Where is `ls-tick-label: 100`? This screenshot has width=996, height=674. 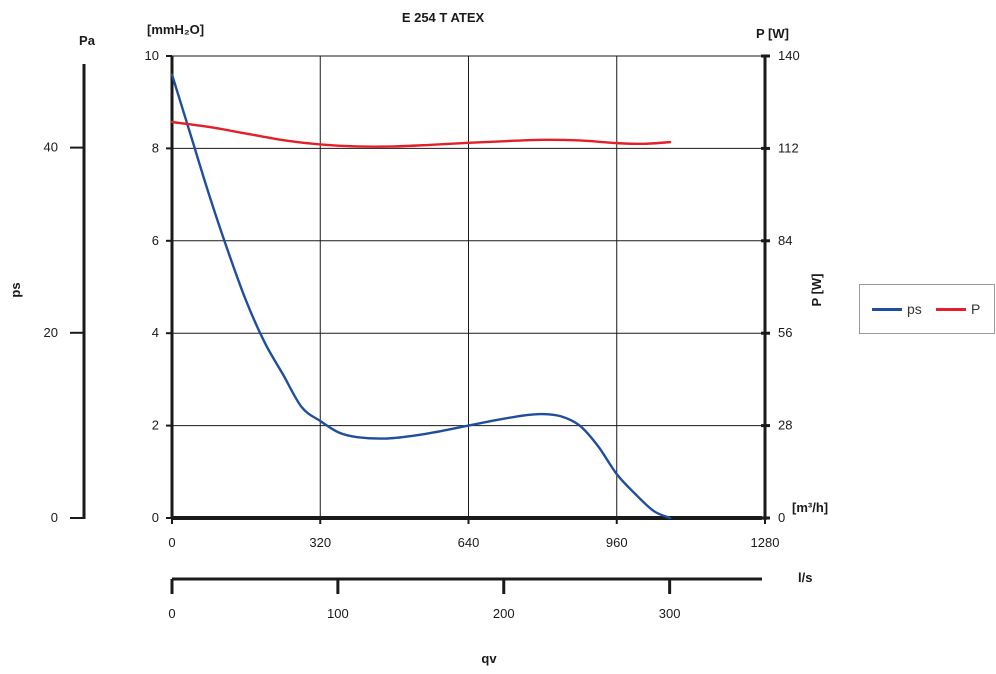
ls-tick-label: 100 is located at coordinates (338, 613).